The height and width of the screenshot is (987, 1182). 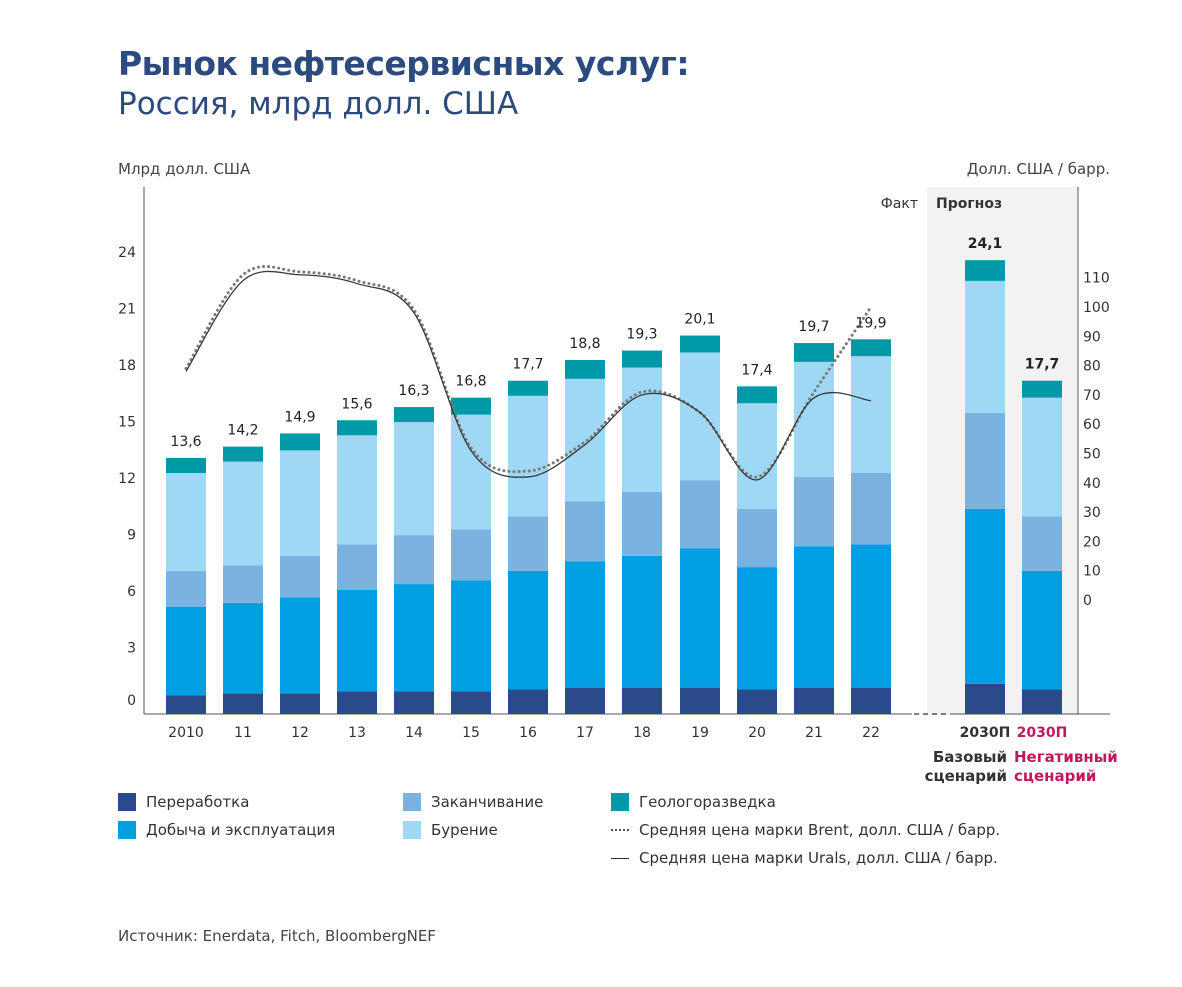 What do you see at coordinates (414, 733) in the screenshot?
I see `x-tick-label: 14` at bounding box center [414, 733].